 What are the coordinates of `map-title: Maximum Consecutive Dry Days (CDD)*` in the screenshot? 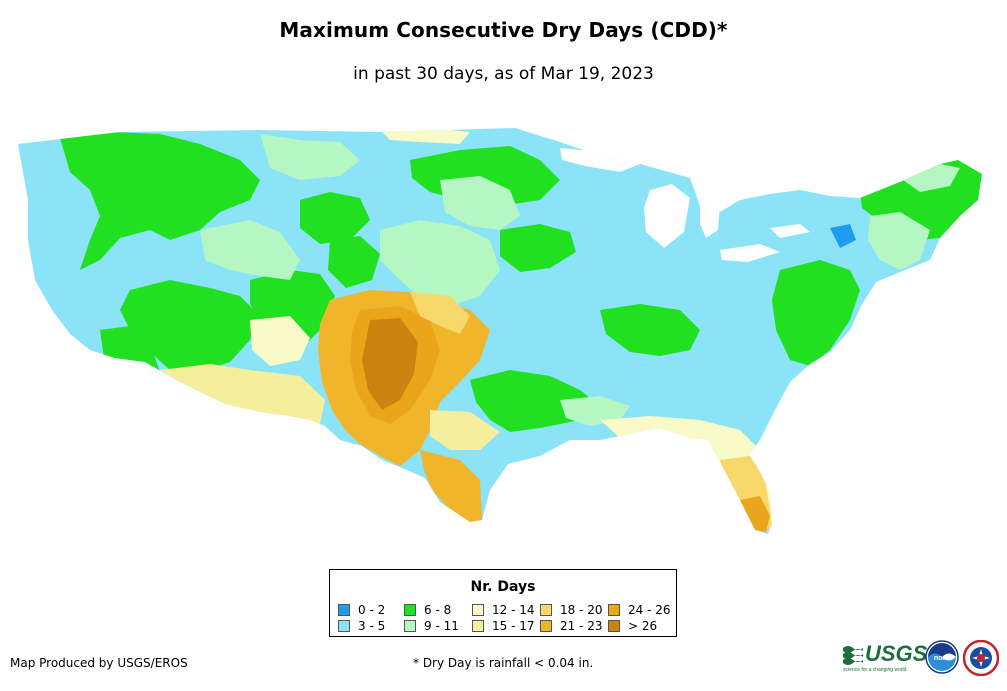 It's located at (503, 30).